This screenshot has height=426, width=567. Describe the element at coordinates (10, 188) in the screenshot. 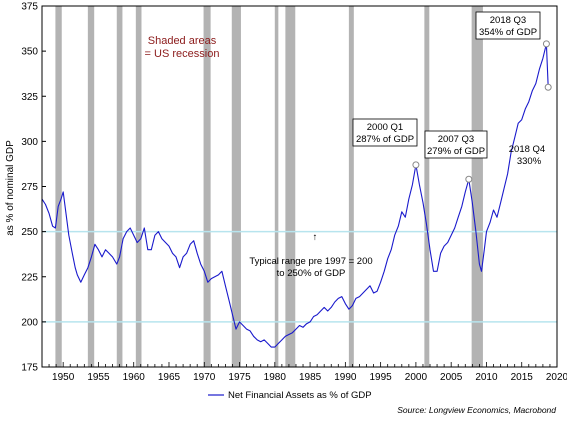

I see `y-axis-title: as % of nominal GDP` at that location.